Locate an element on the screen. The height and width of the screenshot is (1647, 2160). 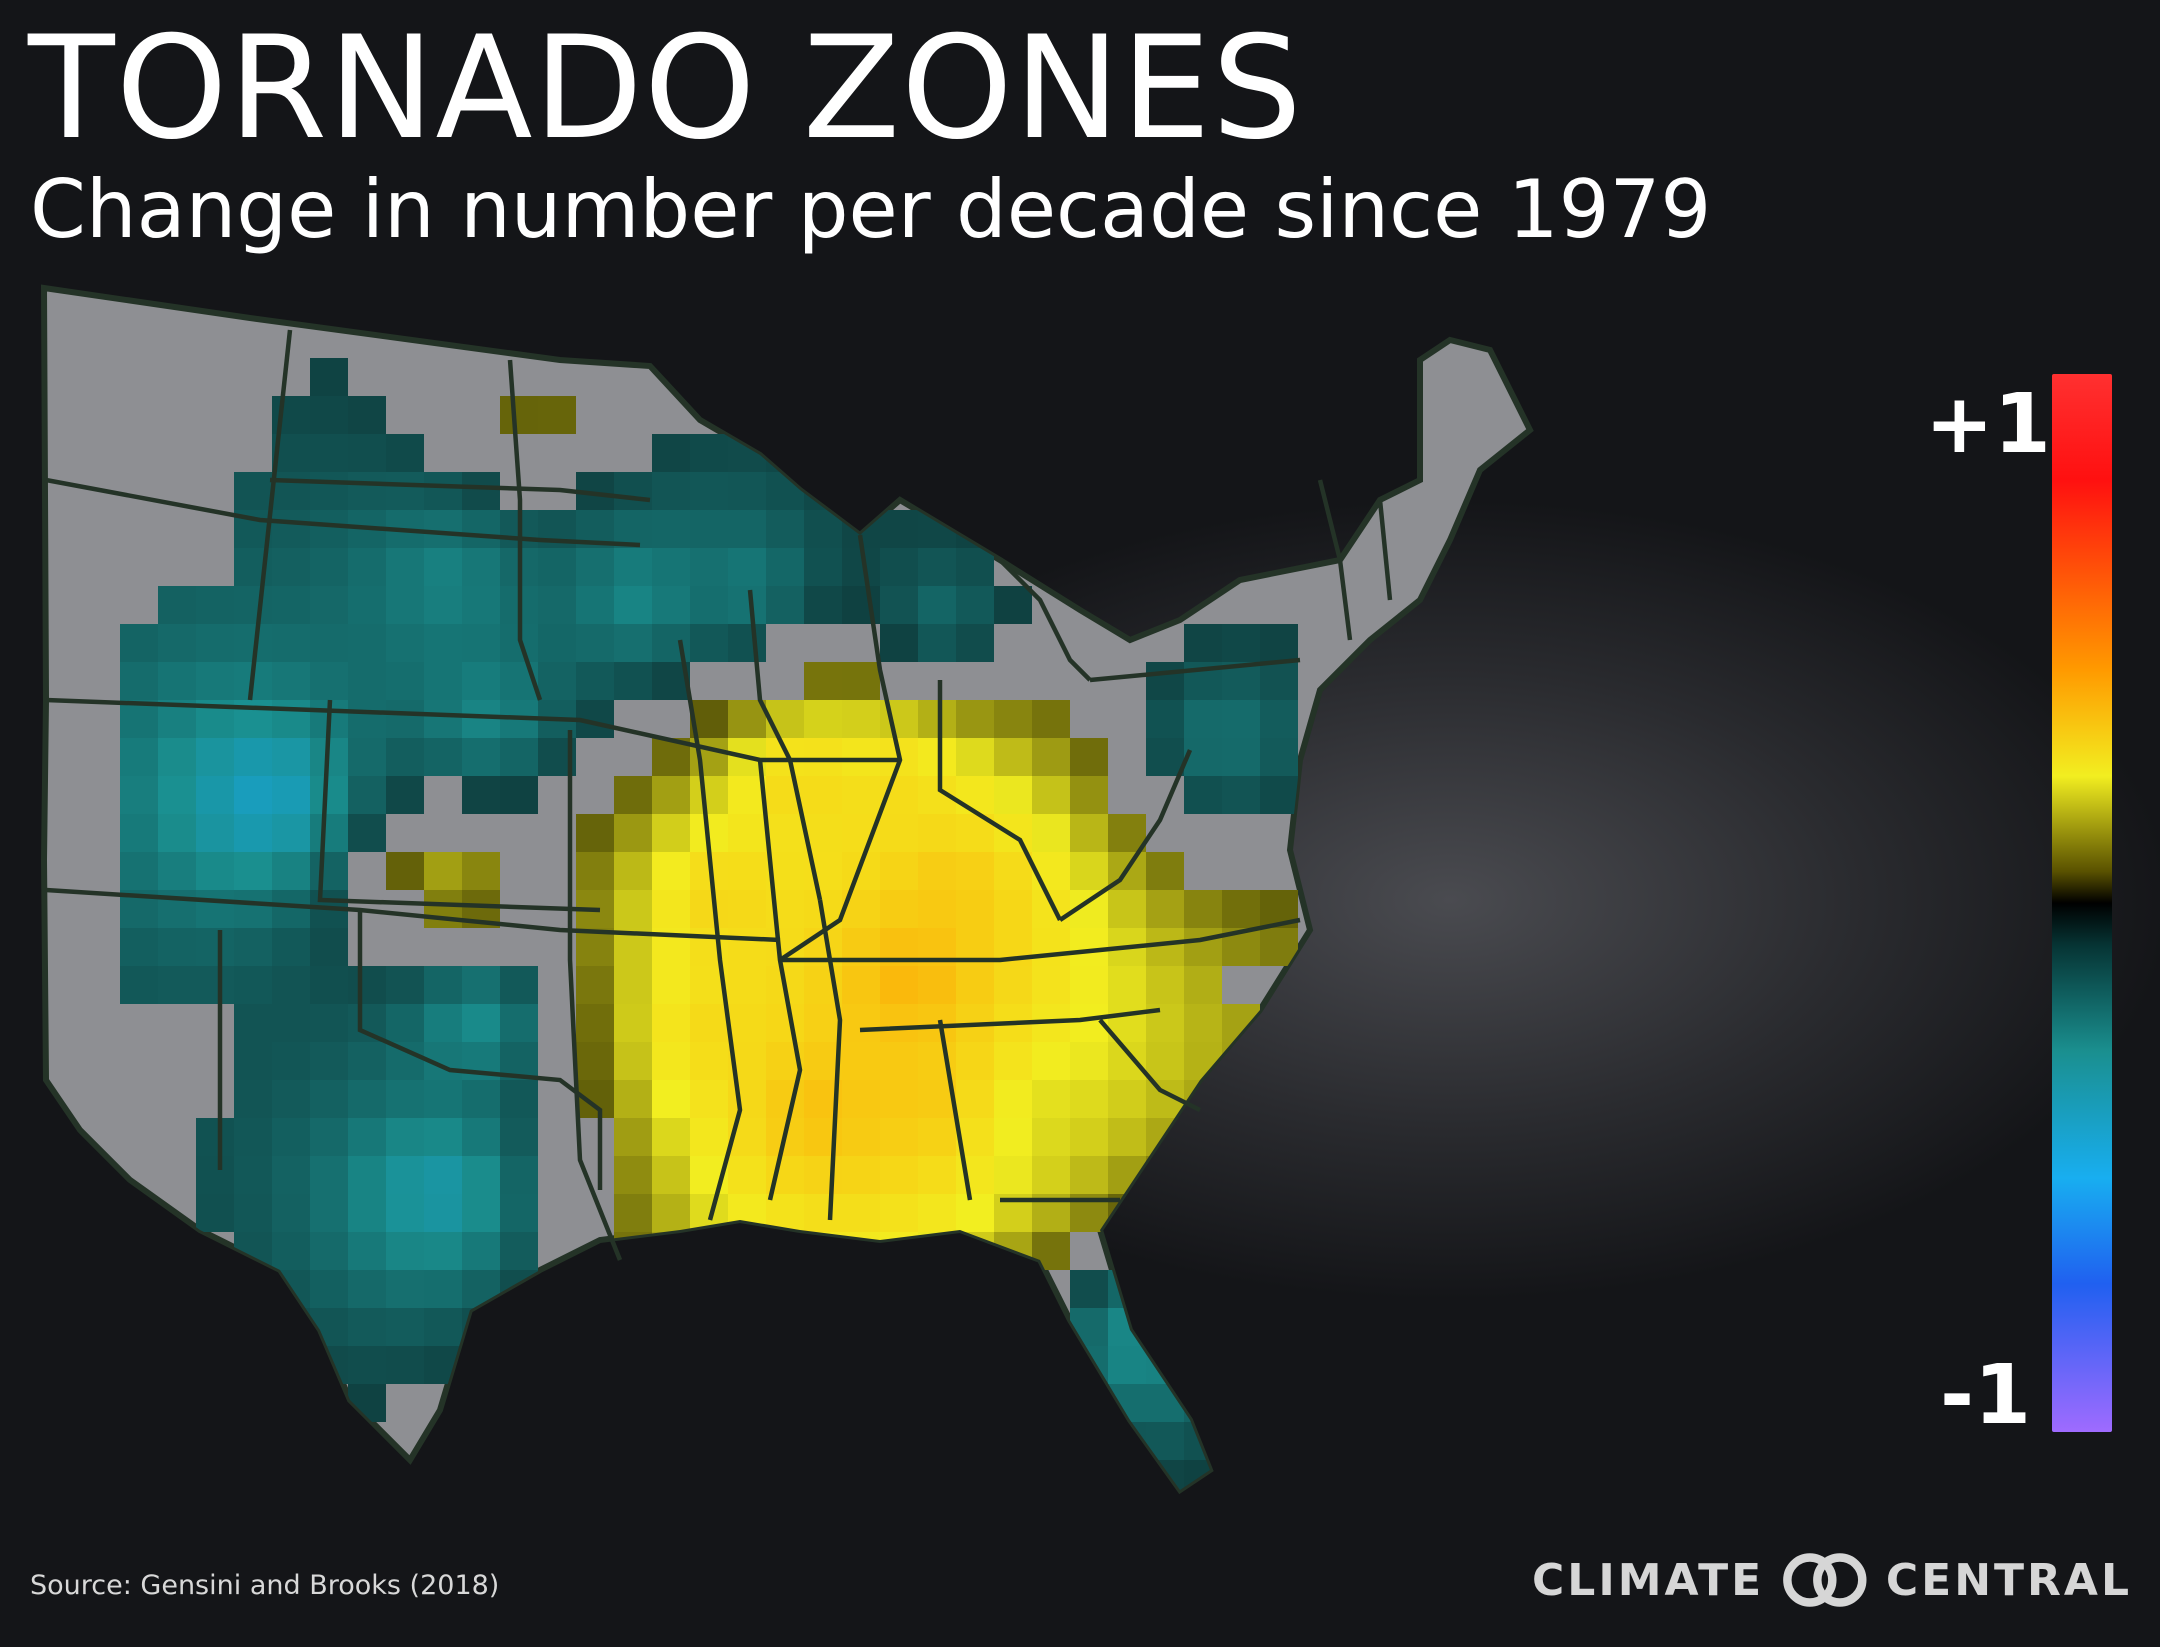
legend-min-label: -1 is located at coordinates (1986, 1395).